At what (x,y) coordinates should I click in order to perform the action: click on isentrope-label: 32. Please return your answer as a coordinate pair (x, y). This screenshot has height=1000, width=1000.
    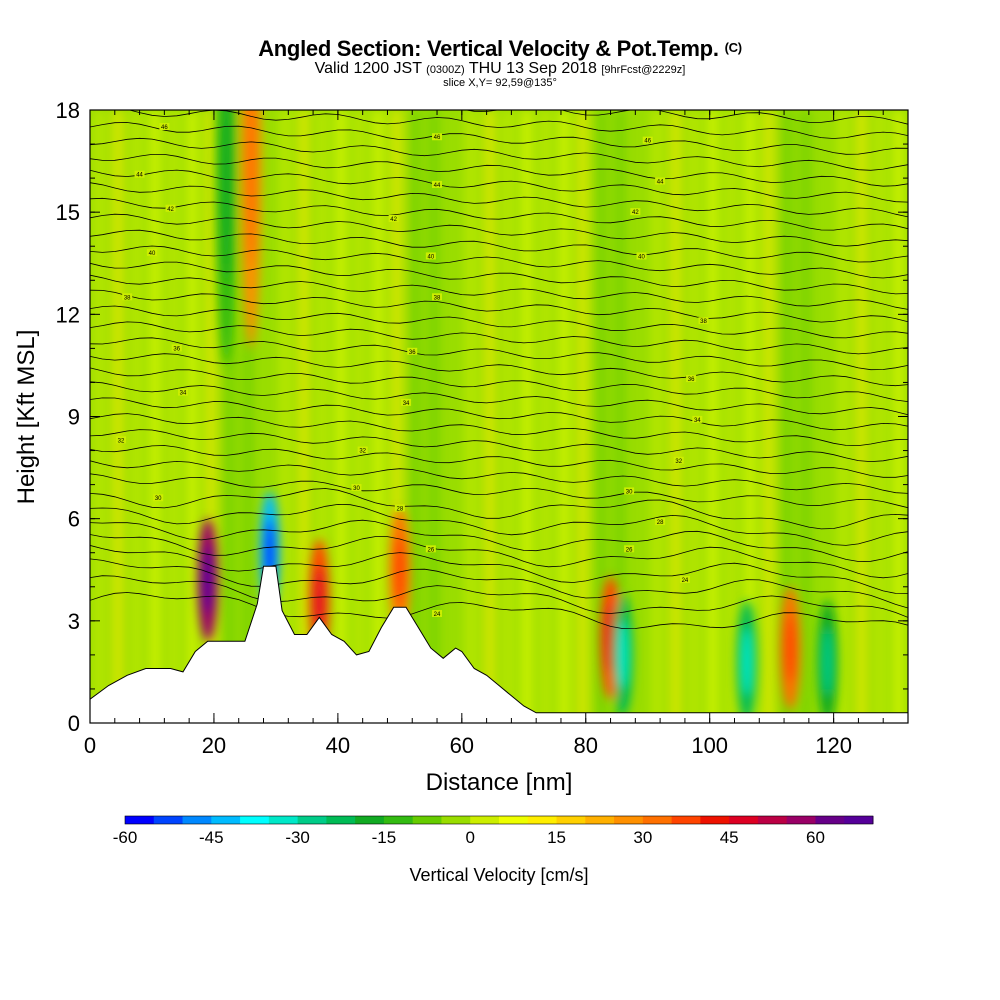
    Looking at the image, I should click on (121, 441).